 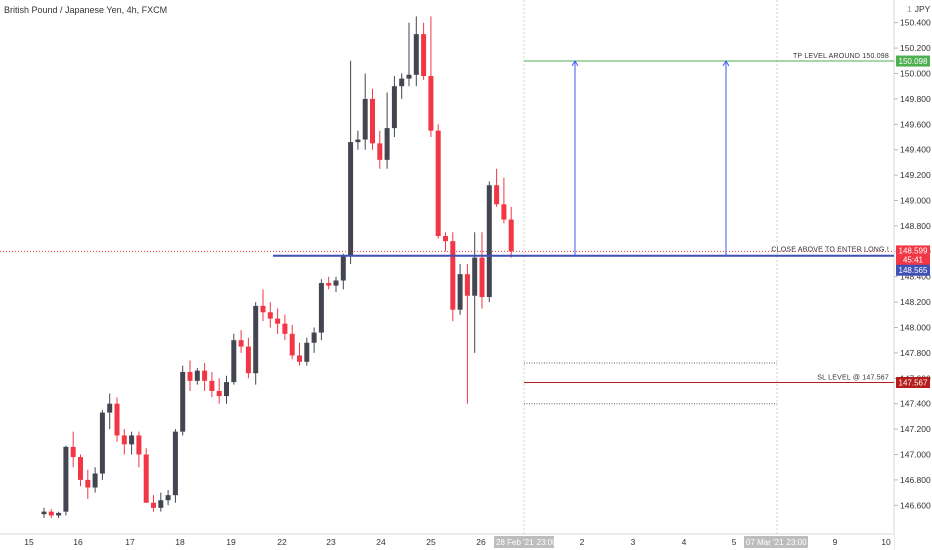 What do you see at coordinates (915, 429) in the screenshot?
I see `y-tick-label: 147.200` at bounding box center [915, 429].